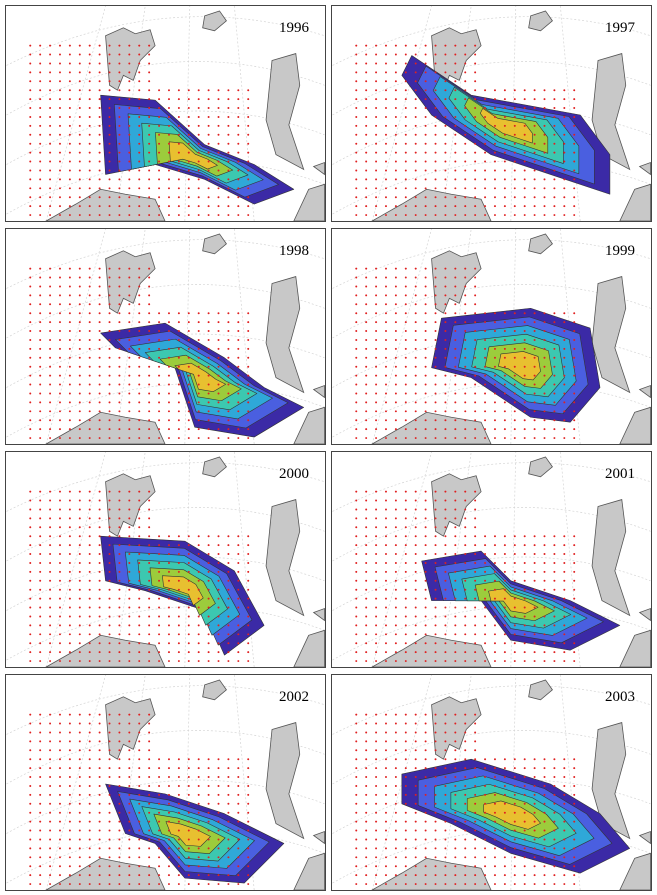 This screenshot has height=895, width=657. I want to click on year-label: 1996, so click(294, 28).